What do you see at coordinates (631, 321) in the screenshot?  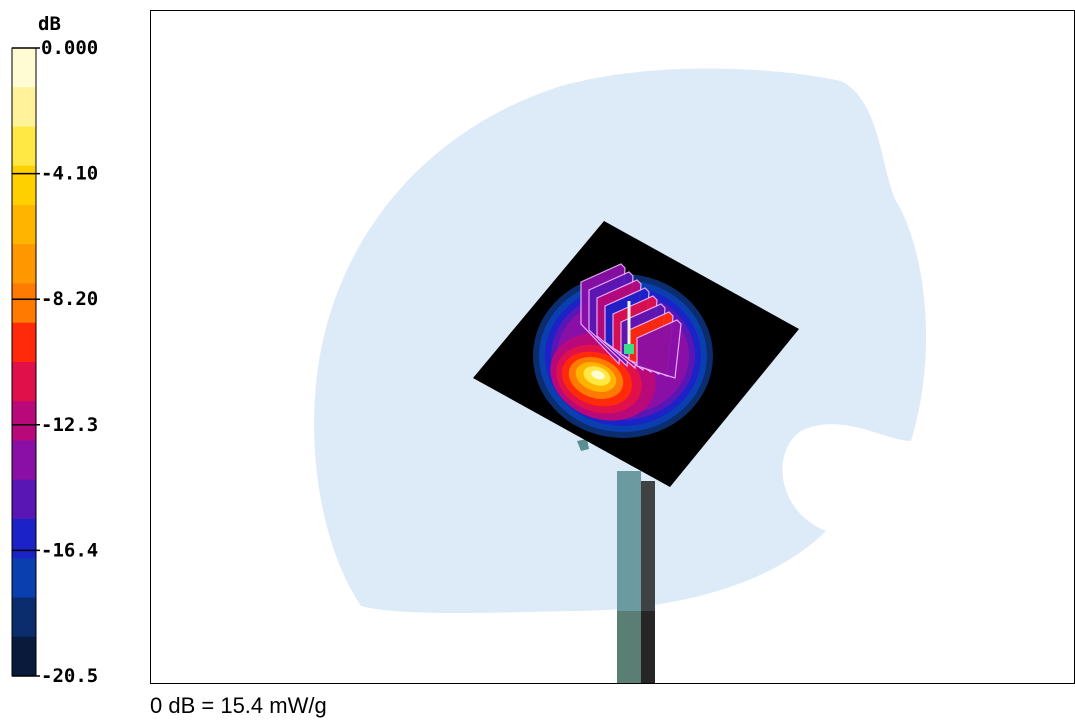 I see `zoom-scan-slices` at bounding box center [631, 321].